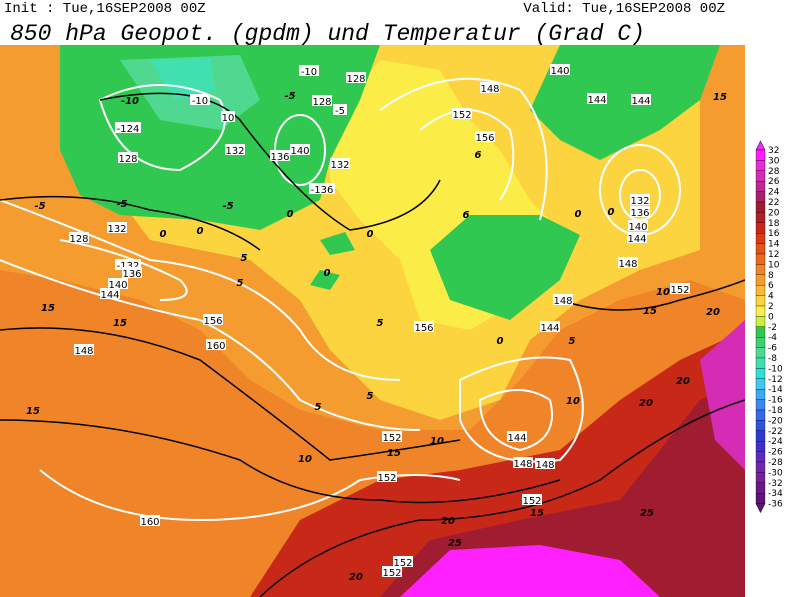 This screenshot has height=597, width=790. I want to click on colorbar-label: -16, so click(775, 401).